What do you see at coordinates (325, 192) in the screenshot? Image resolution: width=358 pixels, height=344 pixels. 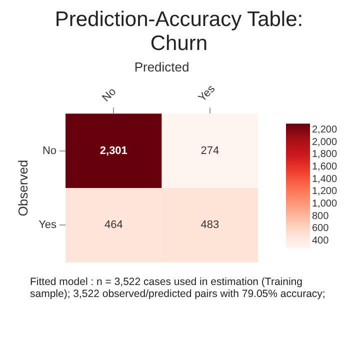 I see `color-bar-label: 1,200` at bounding box center [325, 192].